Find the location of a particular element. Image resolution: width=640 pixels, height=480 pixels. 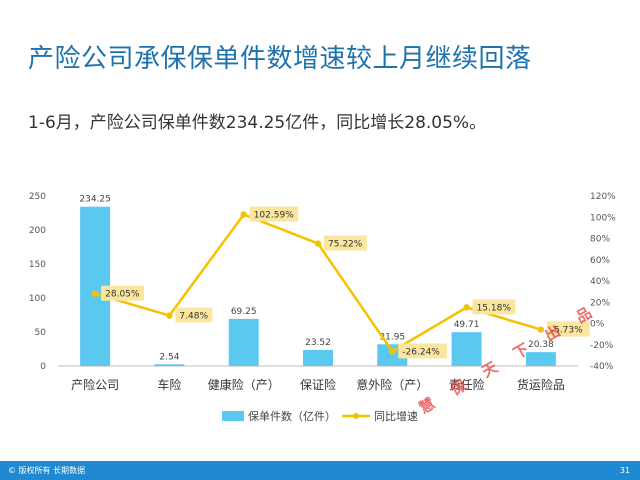

y-left-tick-label: 0 is located at coordinates (43, 367).